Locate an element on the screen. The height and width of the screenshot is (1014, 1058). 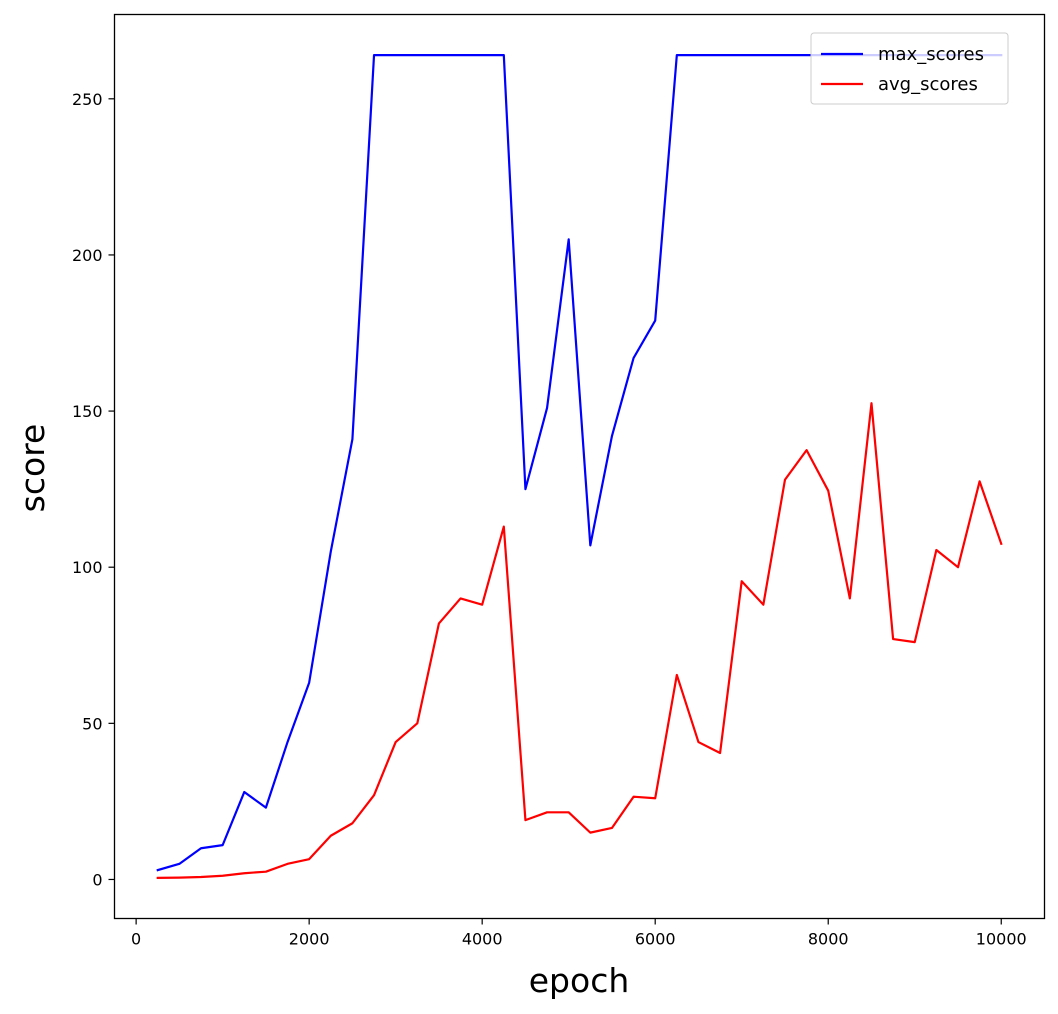
legend-entries: max_scores avg_scores is located at coordinates (902, 69).